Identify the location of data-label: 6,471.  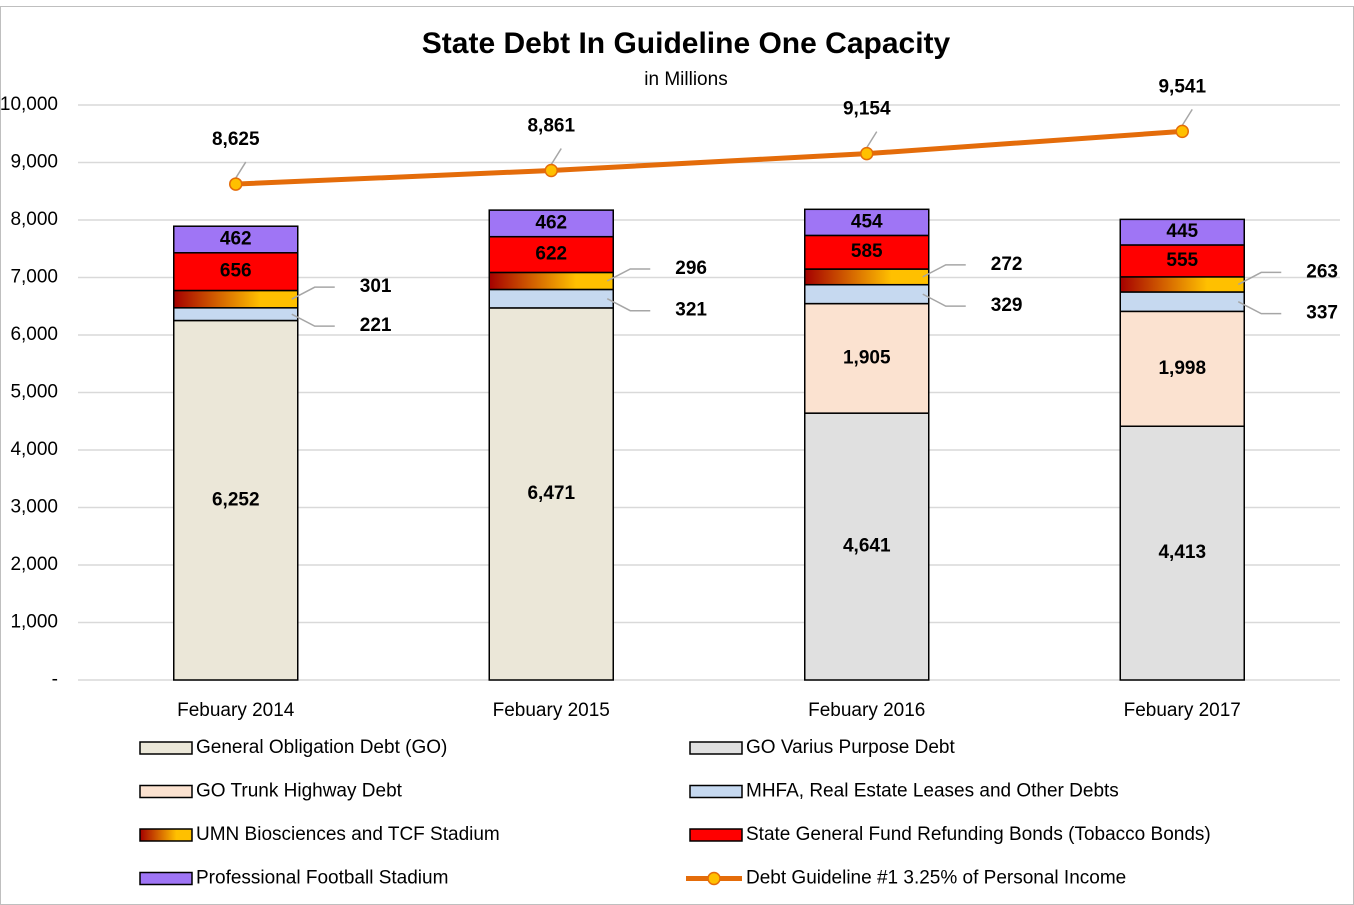
(551, 493).